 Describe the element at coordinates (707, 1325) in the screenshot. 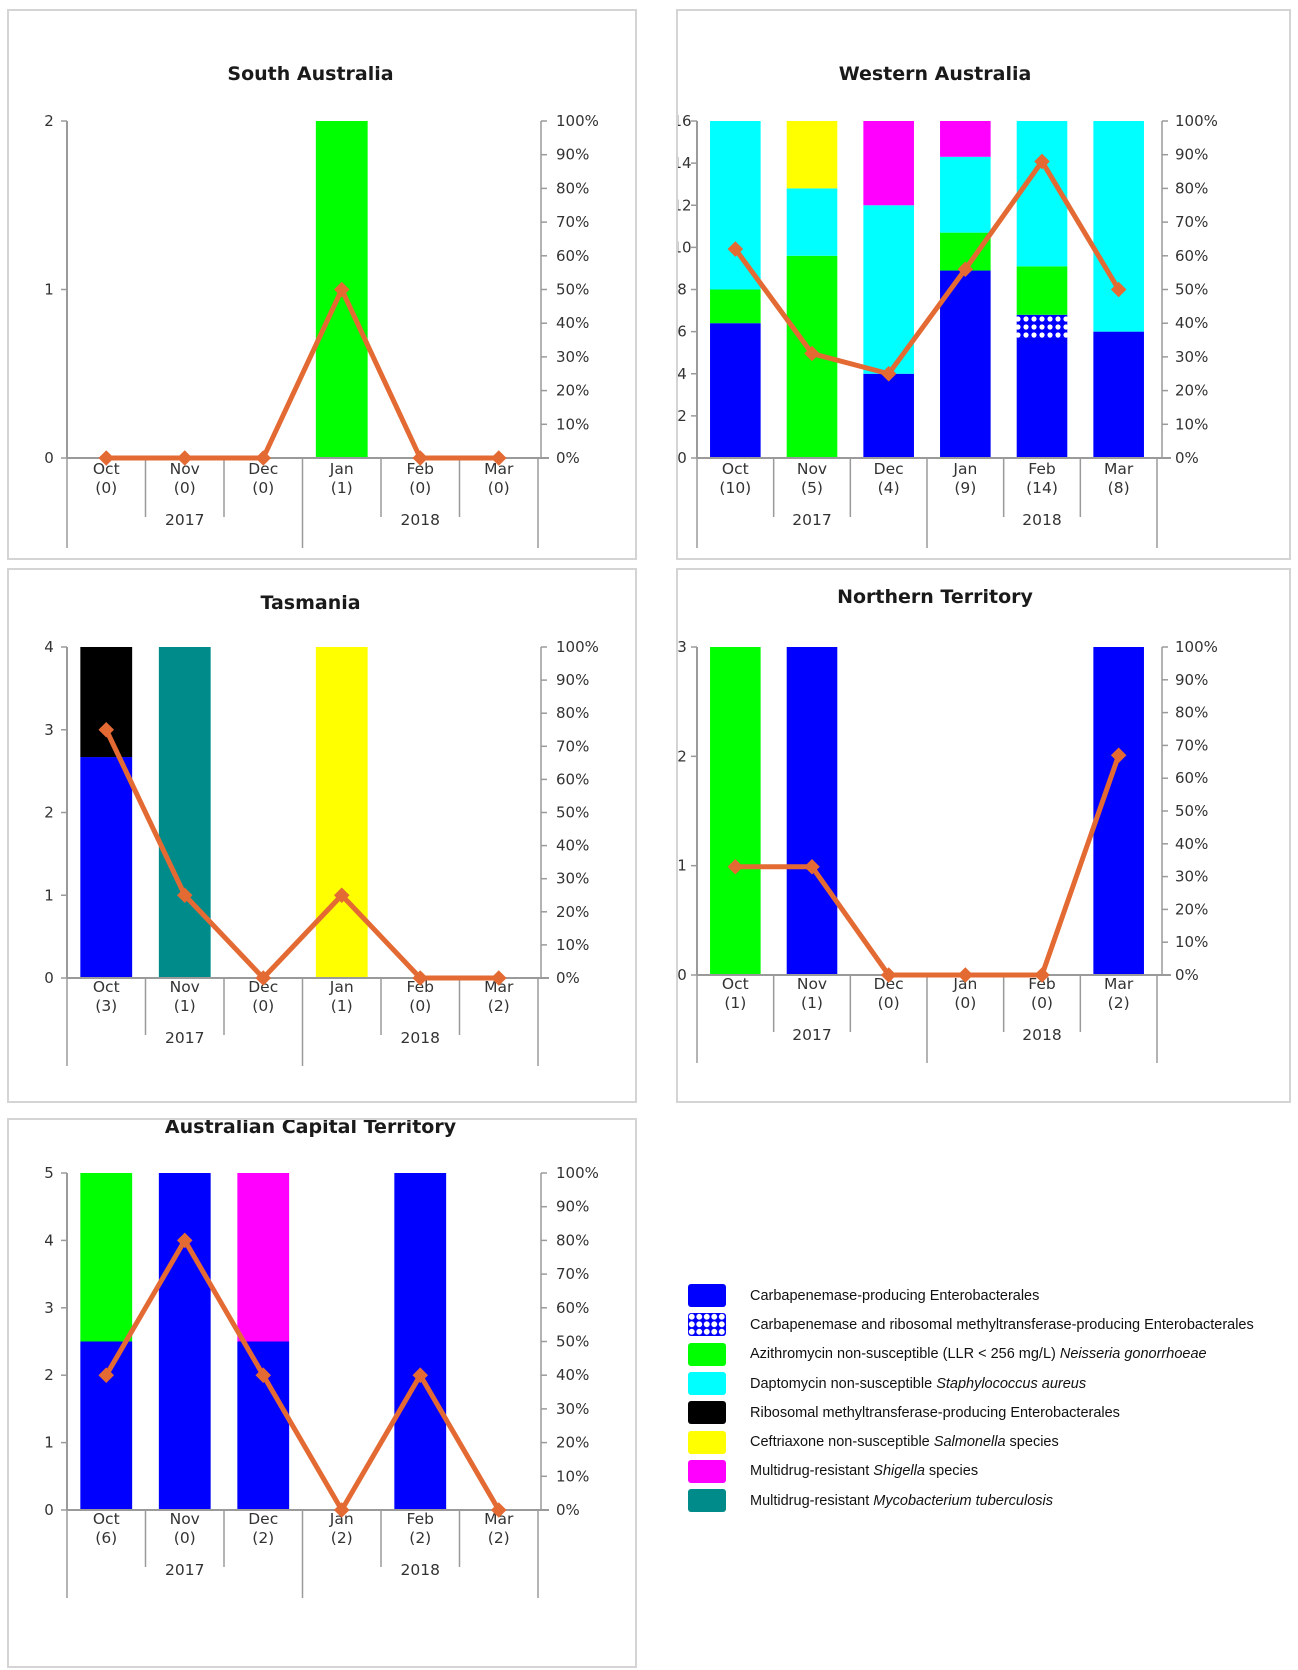

I see `legend-swatch-cpe-rmt-pattern` at that location.